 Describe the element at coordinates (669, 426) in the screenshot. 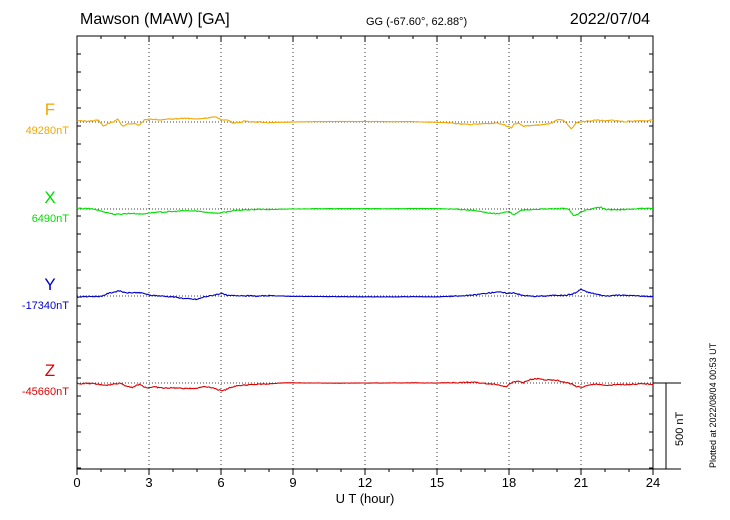

I see `scale-bar: 500 nT` at that location.